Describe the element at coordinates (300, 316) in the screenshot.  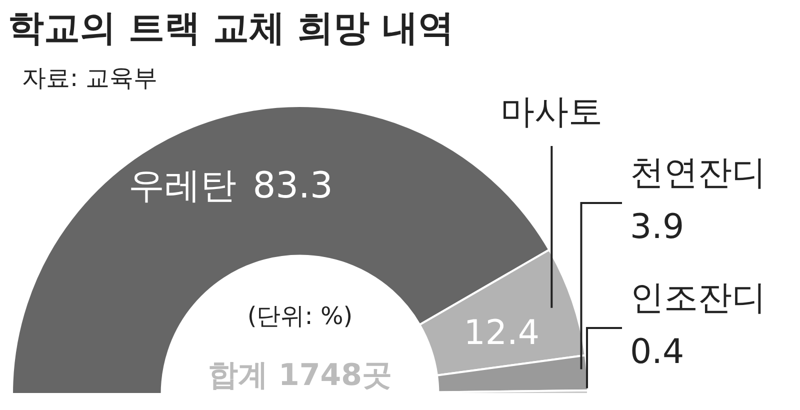
I see `text: (단위: %)` at that location.